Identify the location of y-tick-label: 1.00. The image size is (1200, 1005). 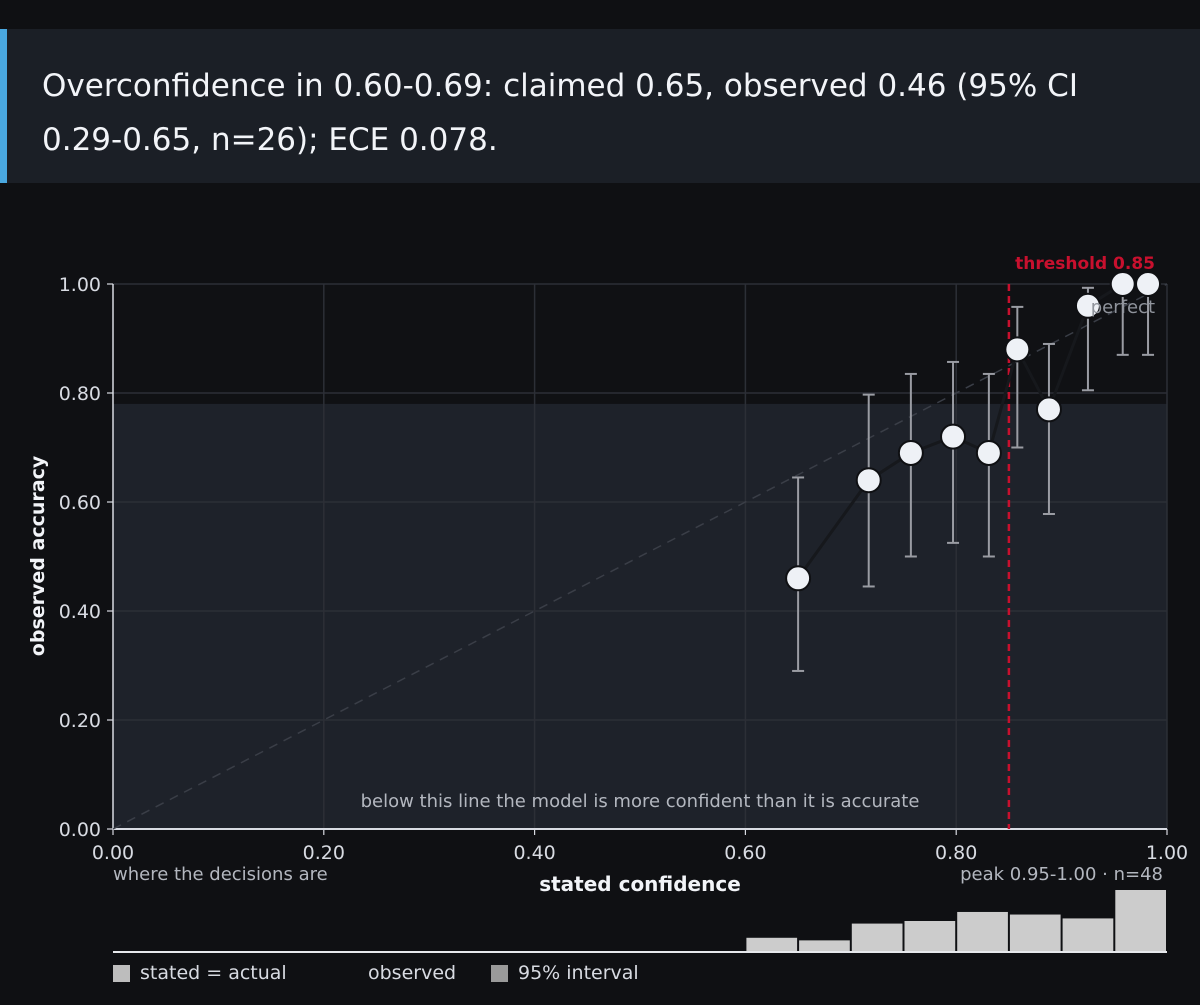
(80, 285).